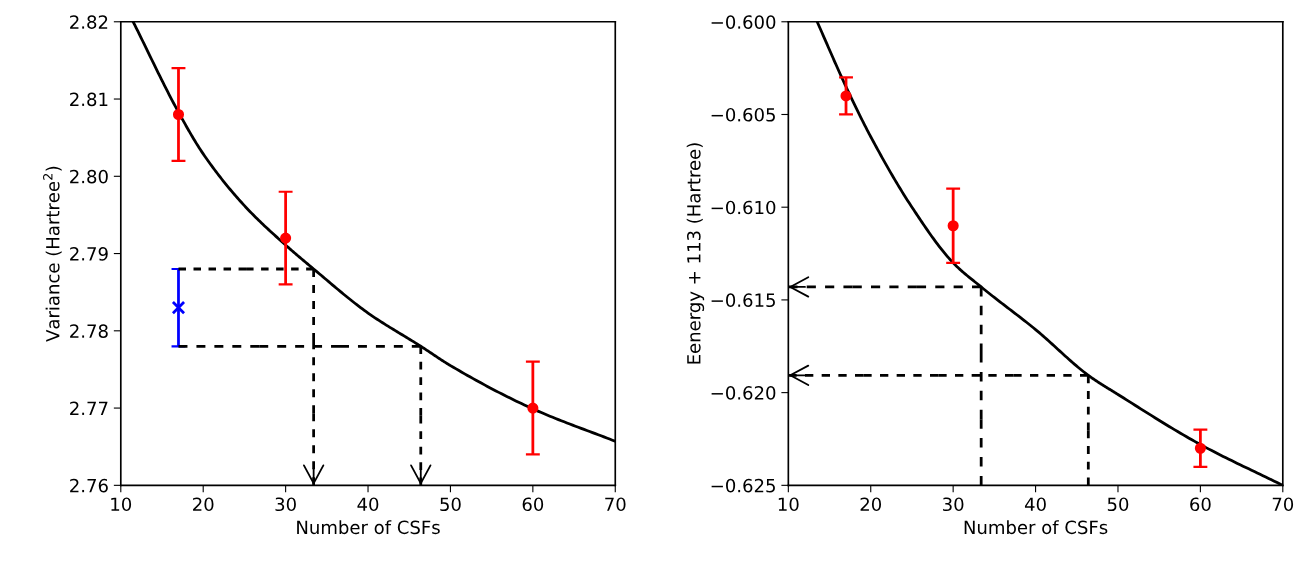 This screenshot has height=573, width=1313. What do you see at coordinates (89, 485) in the screenshot?
I see `y-tick-label: 2.76` at bounding box center [89, 485].